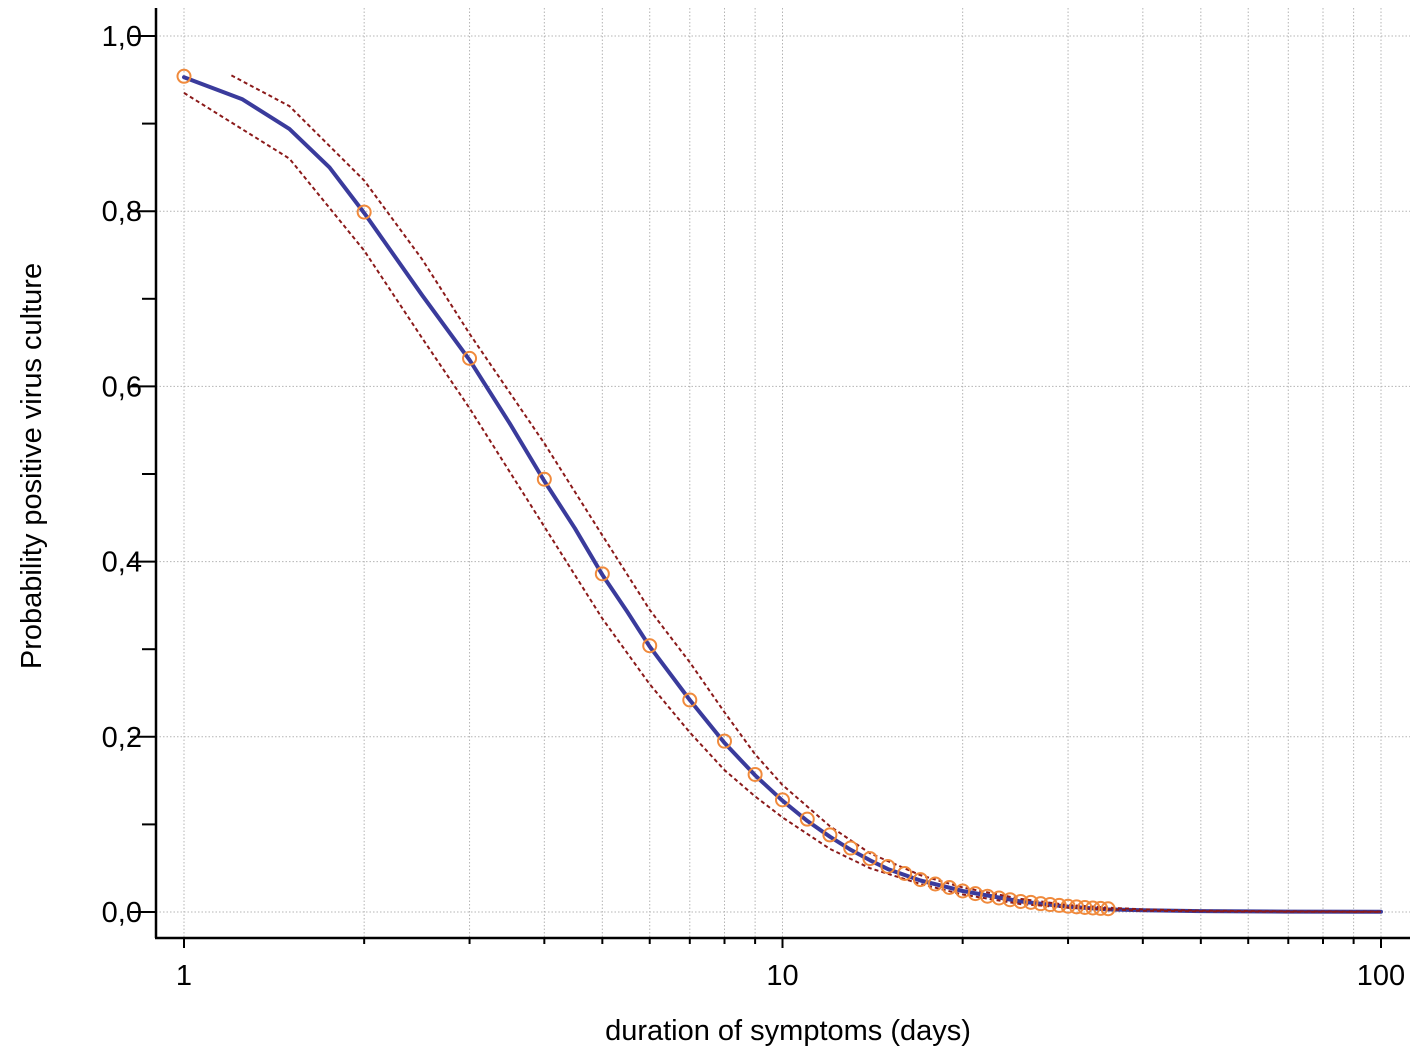  Describe the element at coordinates (32, 466) in the screenshot. I see `y-axis-title: Probability positive virus culture` at that location.